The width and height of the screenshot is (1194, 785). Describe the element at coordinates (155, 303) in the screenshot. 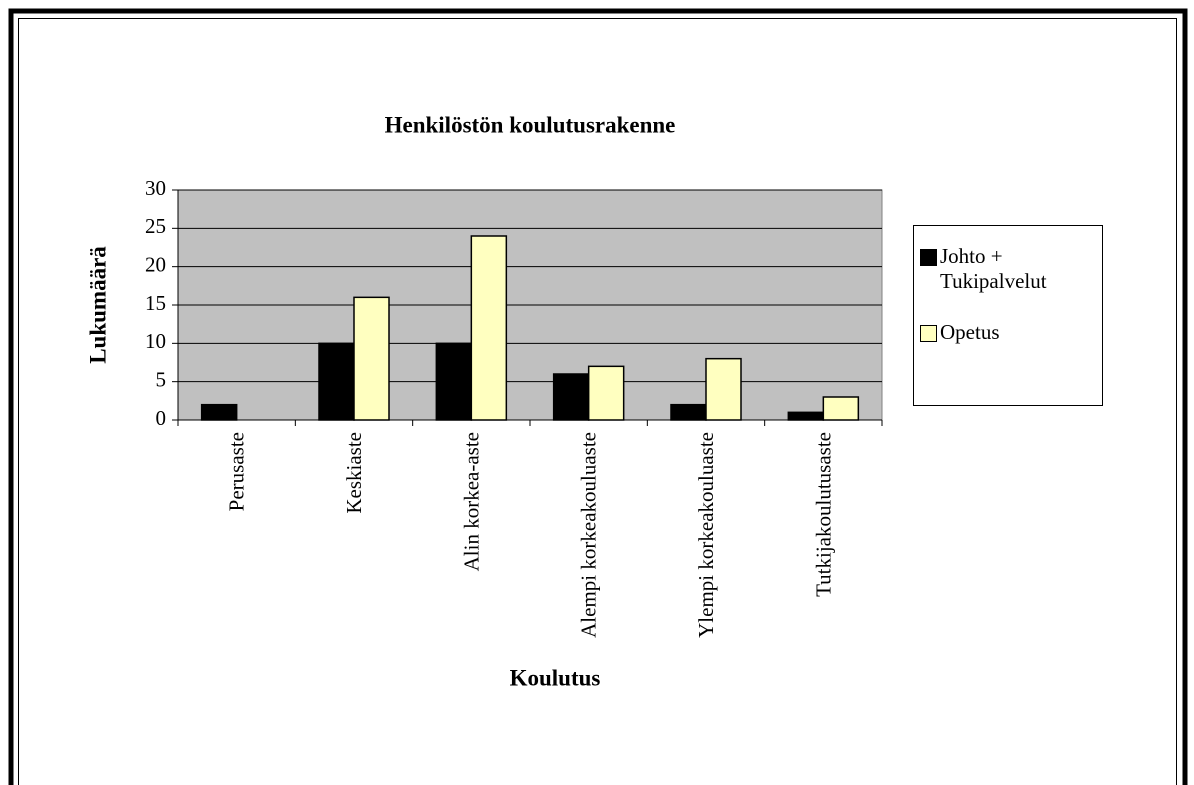

I see `y-tick-label: 15` at that location.